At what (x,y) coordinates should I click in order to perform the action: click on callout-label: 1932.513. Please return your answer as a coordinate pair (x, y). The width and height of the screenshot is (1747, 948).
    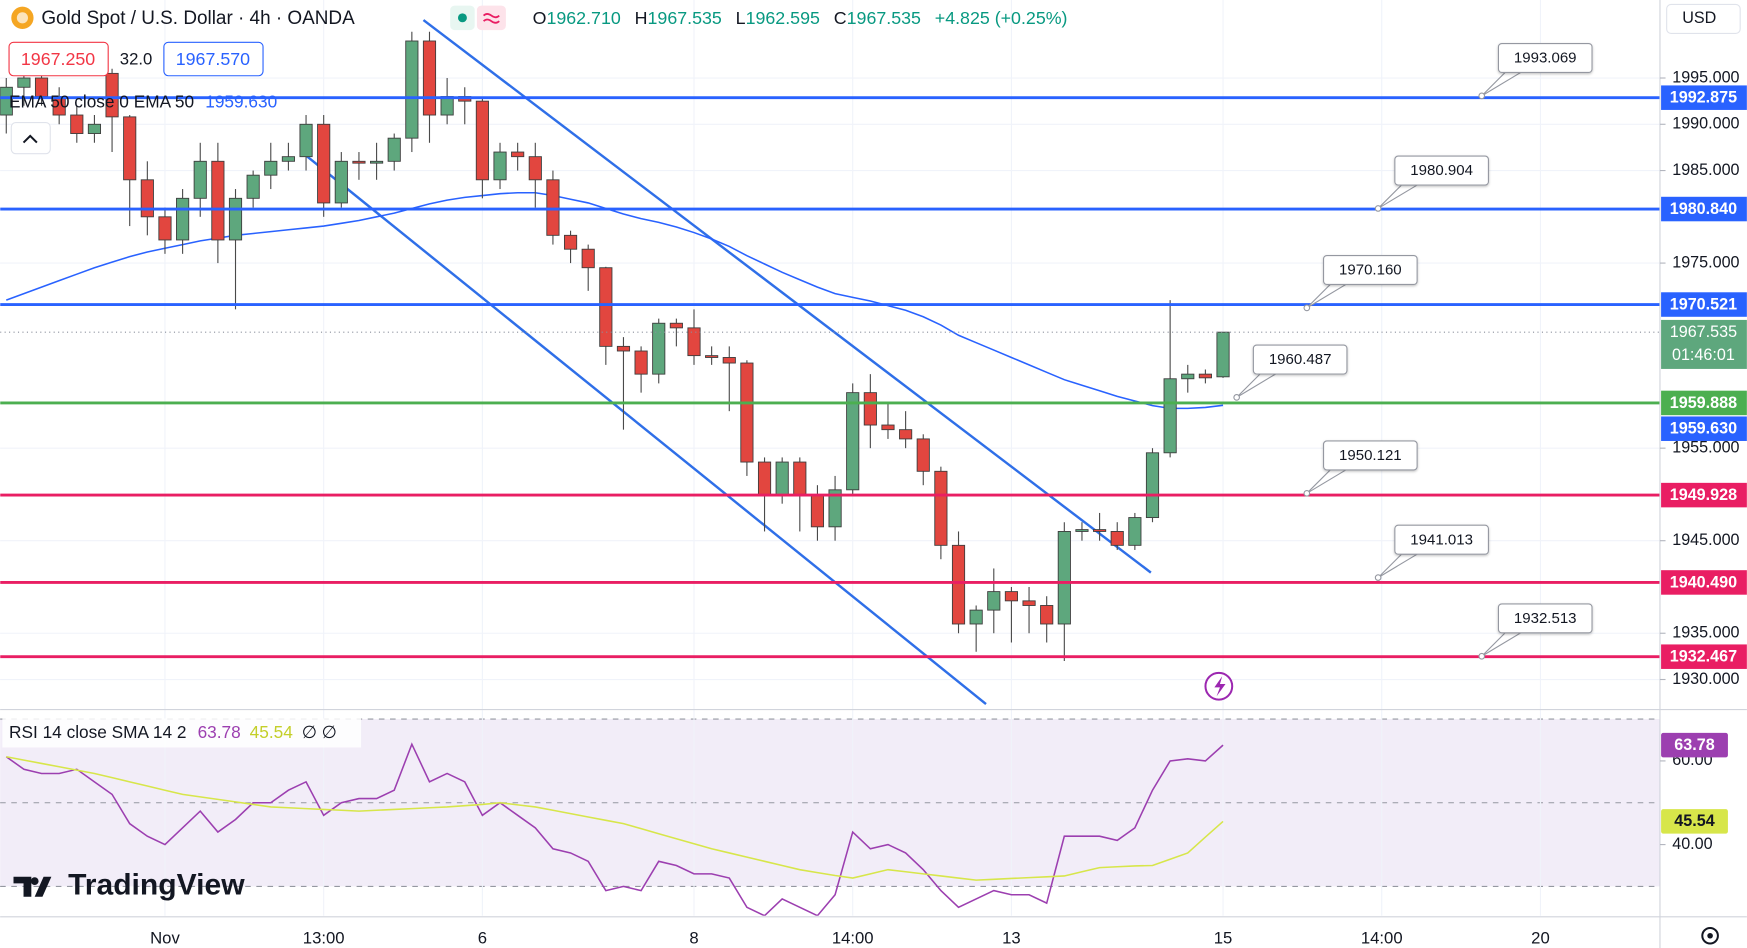
    Looking at the image, I should click on (1545, 618).